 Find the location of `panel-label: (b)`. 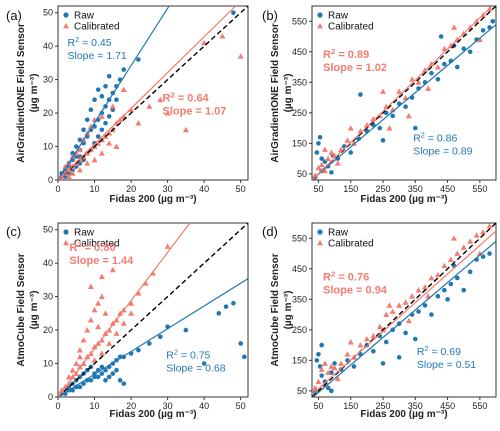

panel-label: (b) is located at coordinates (270, 15).